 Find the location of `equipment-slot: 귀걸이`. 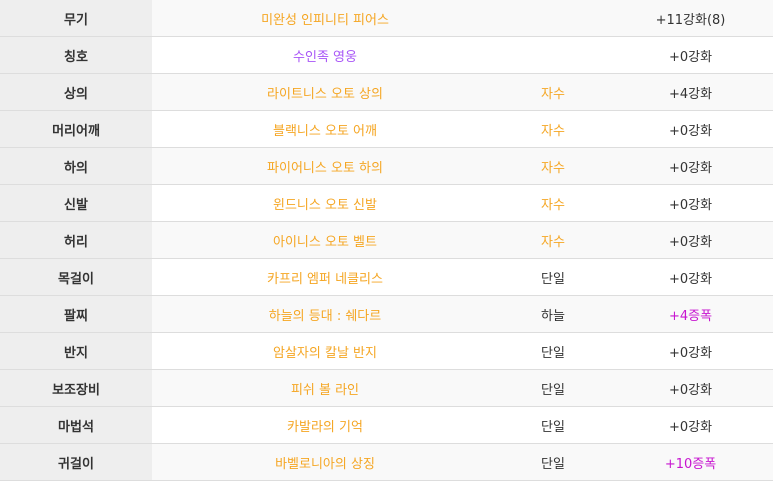

equipment-slot: 귀걸이 is located at coordinates (76, 462).